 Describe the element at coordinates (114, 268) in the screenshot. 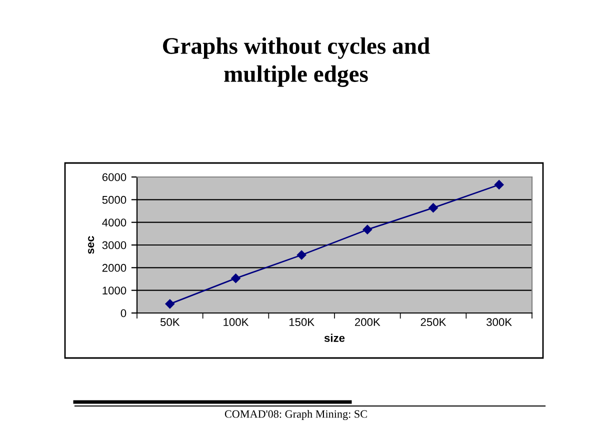

I see `y-tick-label: 2000` at that location.